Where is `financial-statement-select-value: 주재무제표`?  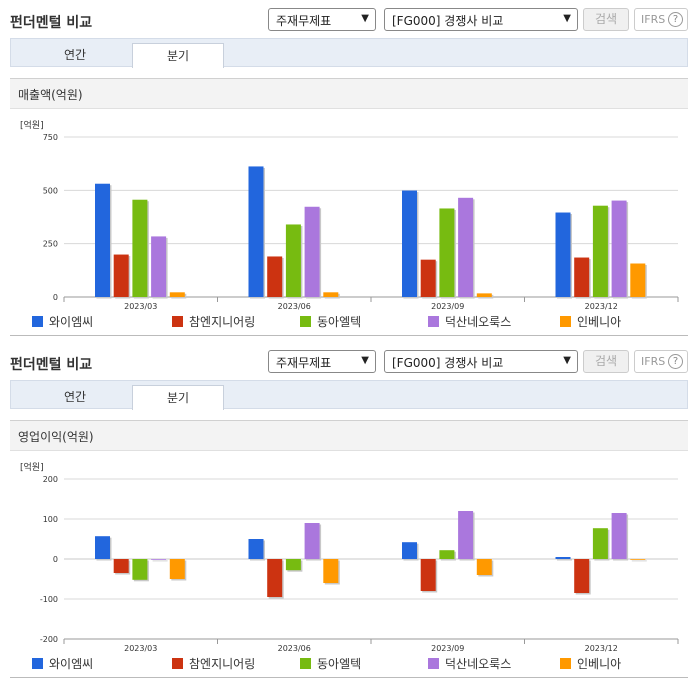 financial-statement-select-value: 주재무제표 is located at coordinates (304, 363).